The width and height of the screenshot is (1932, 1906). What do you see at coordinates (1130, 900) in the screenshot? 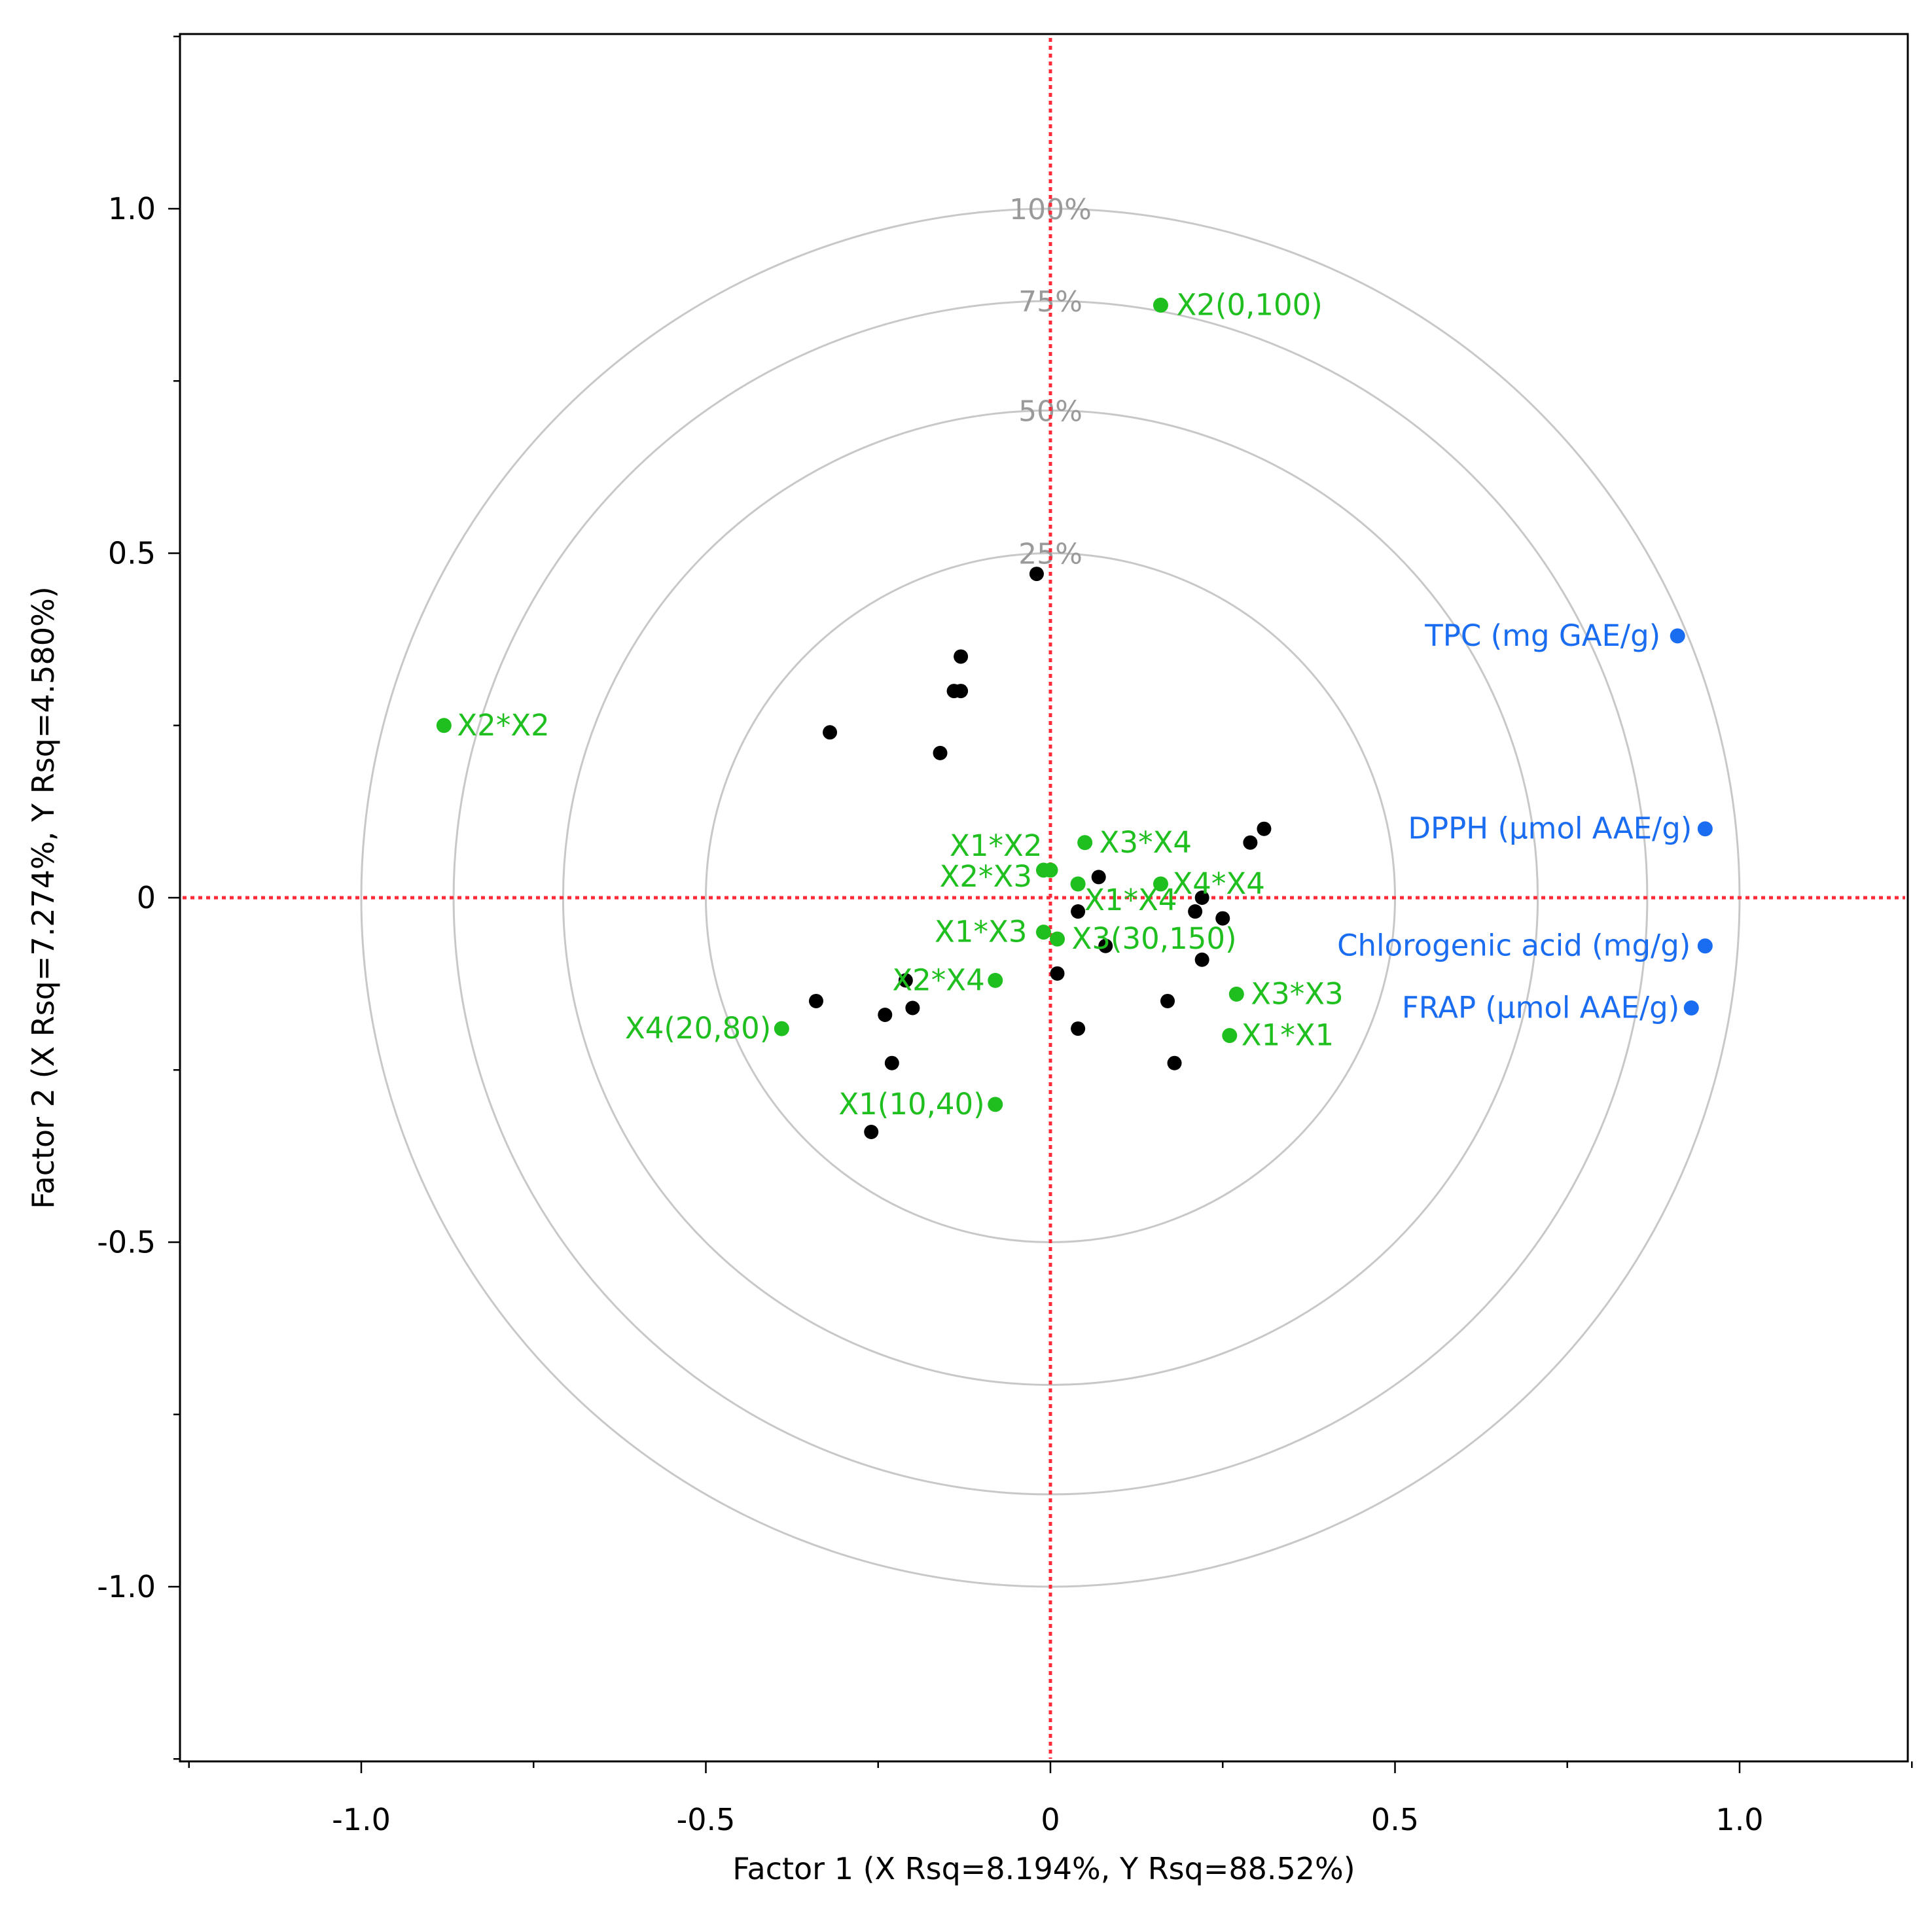
I see `x_terms-label-x1-x4: X1*X4` at bounding box center [1130, 900].